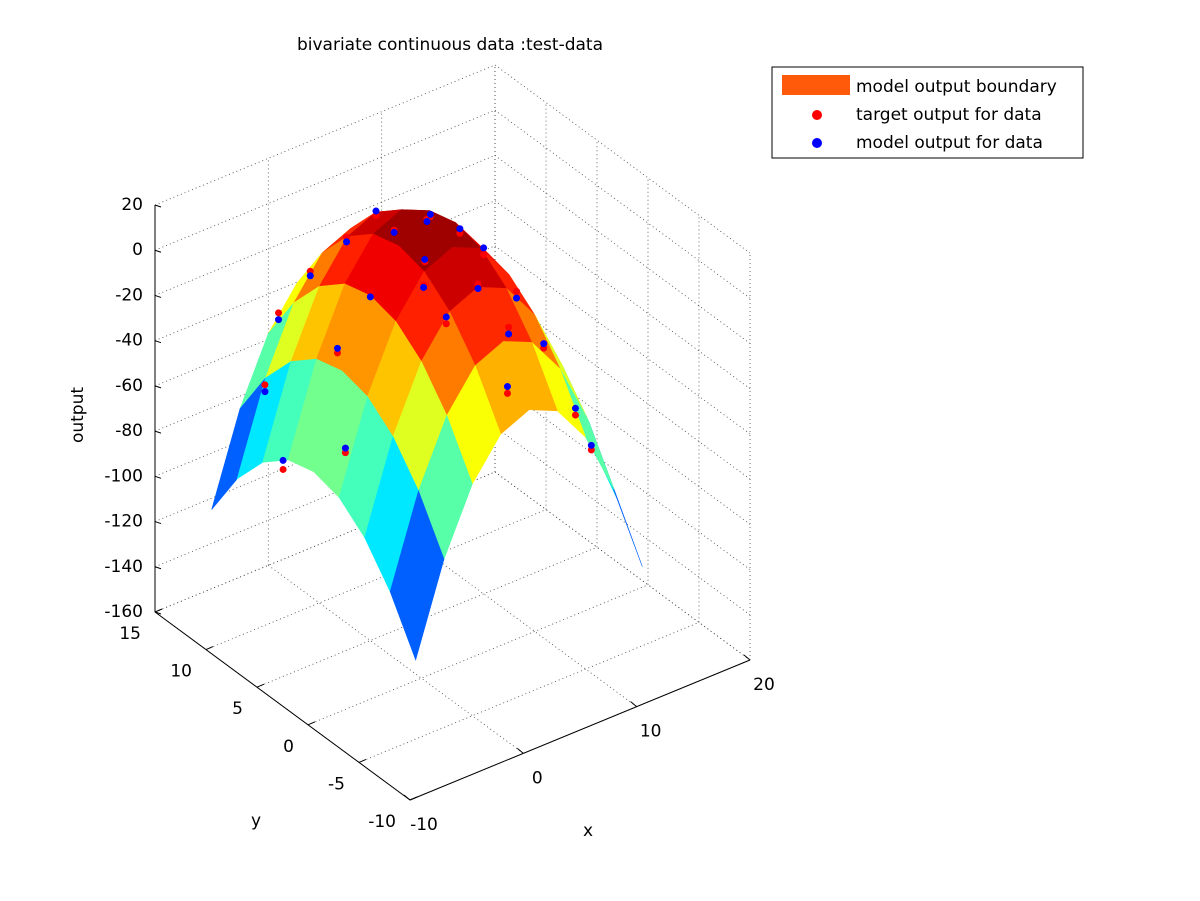 This screenshot has width=1200, height=901. I want to click on y-tick-label: -5, so click(336, 784).